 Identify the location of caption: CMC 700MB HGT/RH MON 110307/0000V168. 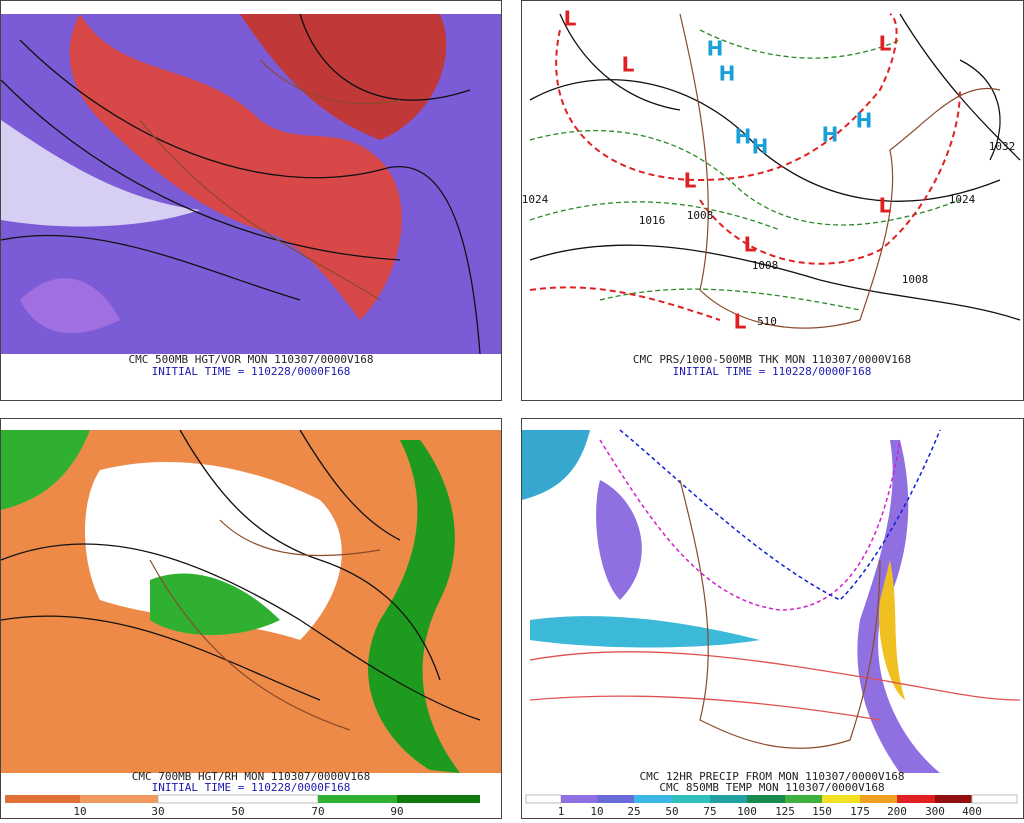
(251, 776).